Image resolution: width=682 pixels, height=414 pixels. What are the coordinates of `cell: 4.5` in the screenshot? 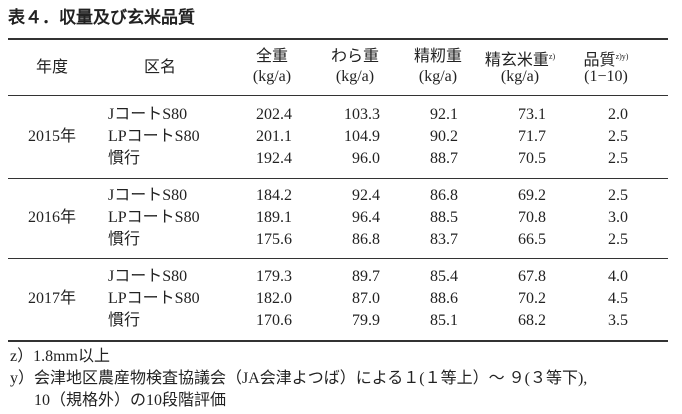 It's located at (618, 298).